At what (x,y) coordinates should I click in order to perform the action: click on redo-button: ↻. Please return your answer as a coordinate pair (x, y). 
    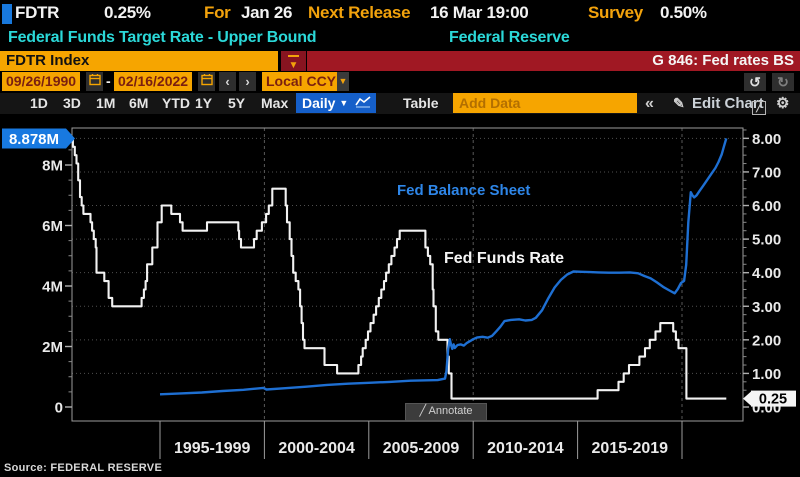
    Looking at the image, I should click on (783, 82).